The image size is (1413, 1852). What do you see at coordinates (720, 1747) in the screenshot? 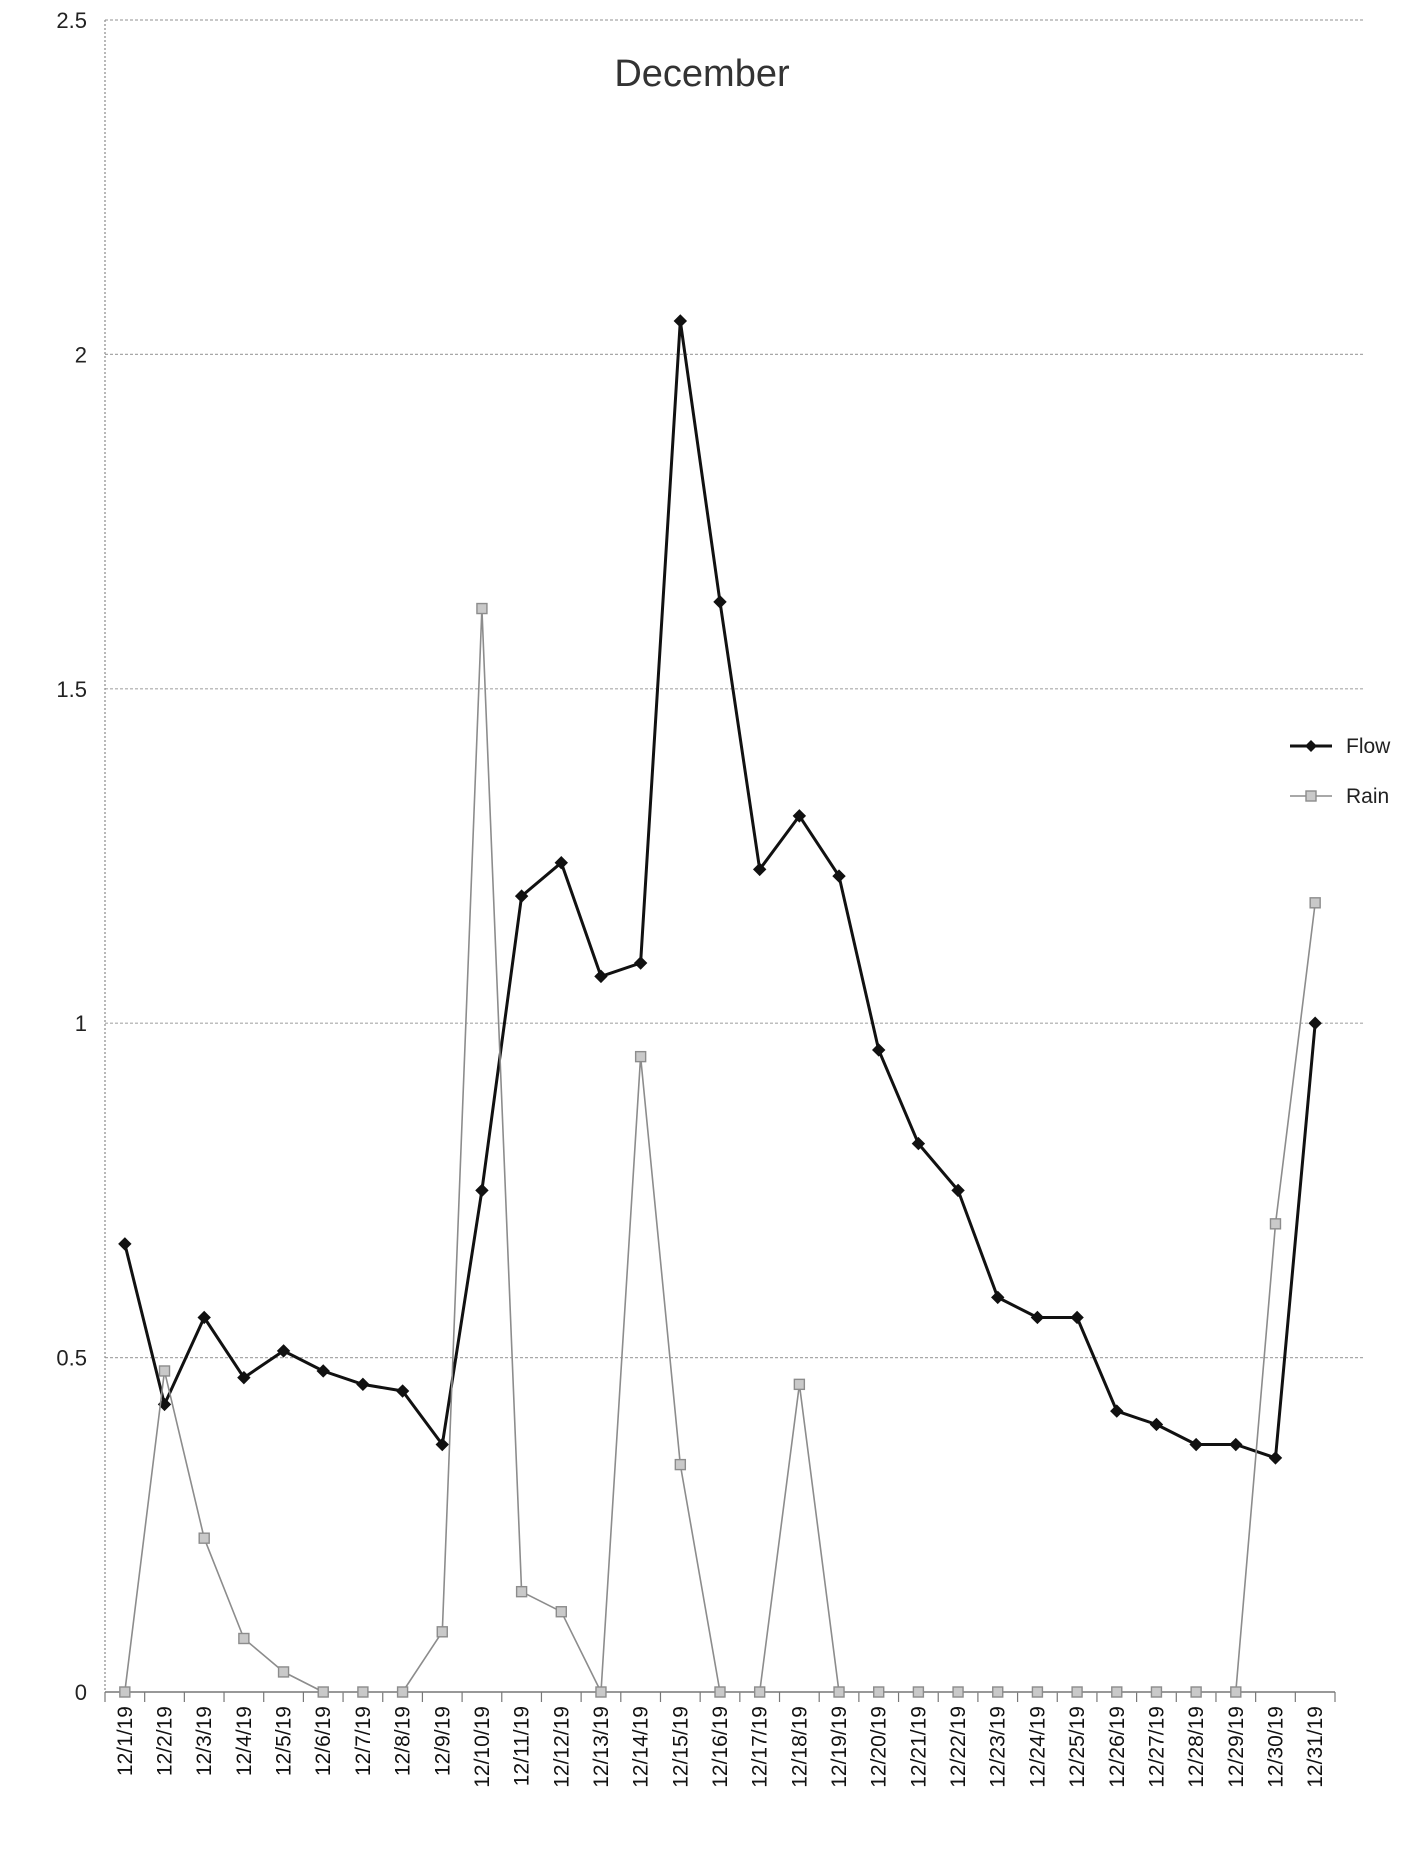
I see `x-tick-label: 12/16/19` at bounding box center [720, 1747].